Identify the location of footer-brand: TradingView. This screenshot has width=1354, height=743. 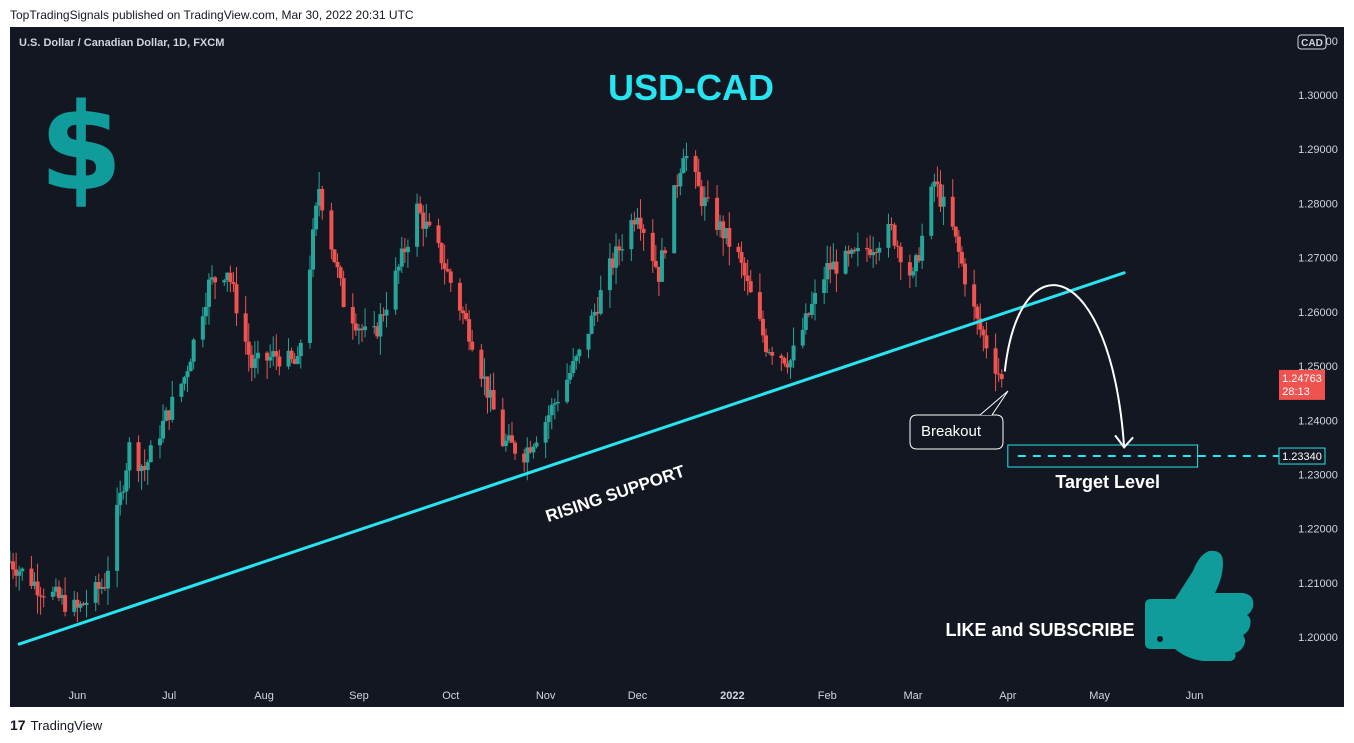
(66, 725).